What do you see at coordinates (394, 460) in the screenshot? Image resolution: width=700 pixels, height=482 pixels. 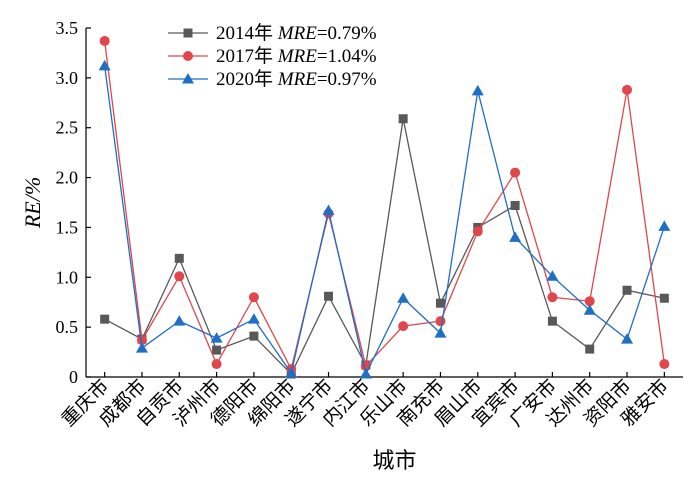 I see `x-axis-title: 城市` at bounding box center [394, 460].